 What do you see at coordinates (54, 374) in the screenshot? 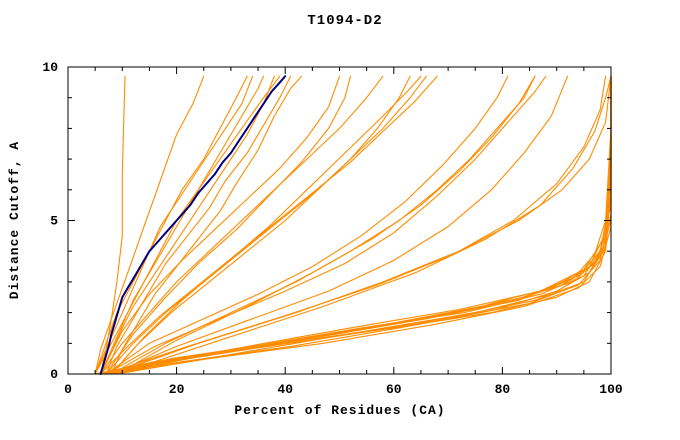
I see `y-tick-label: 0` at bounding box center [54, 374].